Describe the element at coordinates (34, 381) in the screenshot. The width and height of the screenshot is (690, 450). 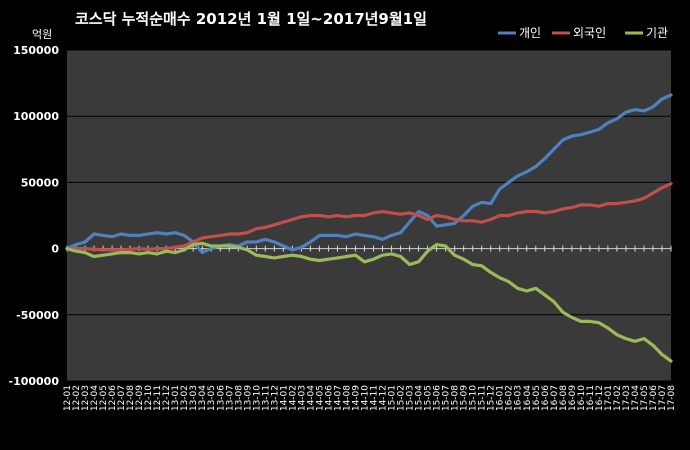
I see `y-tick-label: -100000` at that location.